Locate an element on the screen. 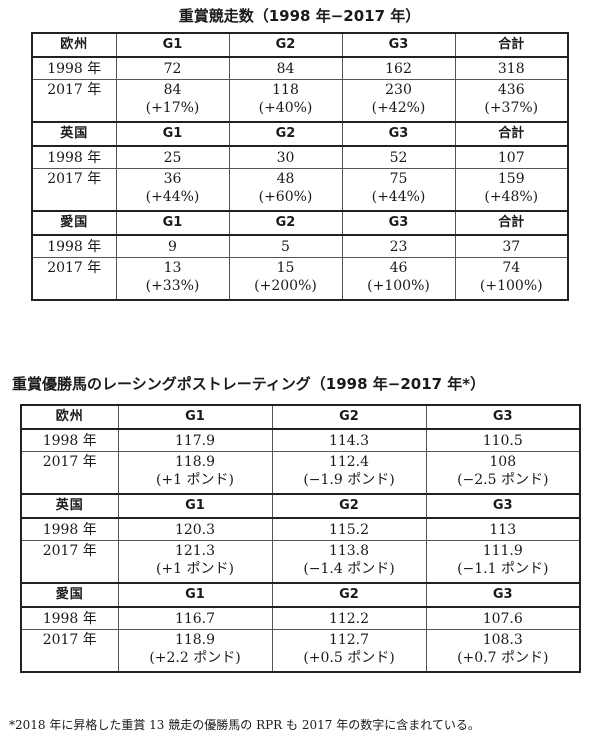 This screenshot has height=751, width=599. value: 15 is located at coordinates (285, 268).